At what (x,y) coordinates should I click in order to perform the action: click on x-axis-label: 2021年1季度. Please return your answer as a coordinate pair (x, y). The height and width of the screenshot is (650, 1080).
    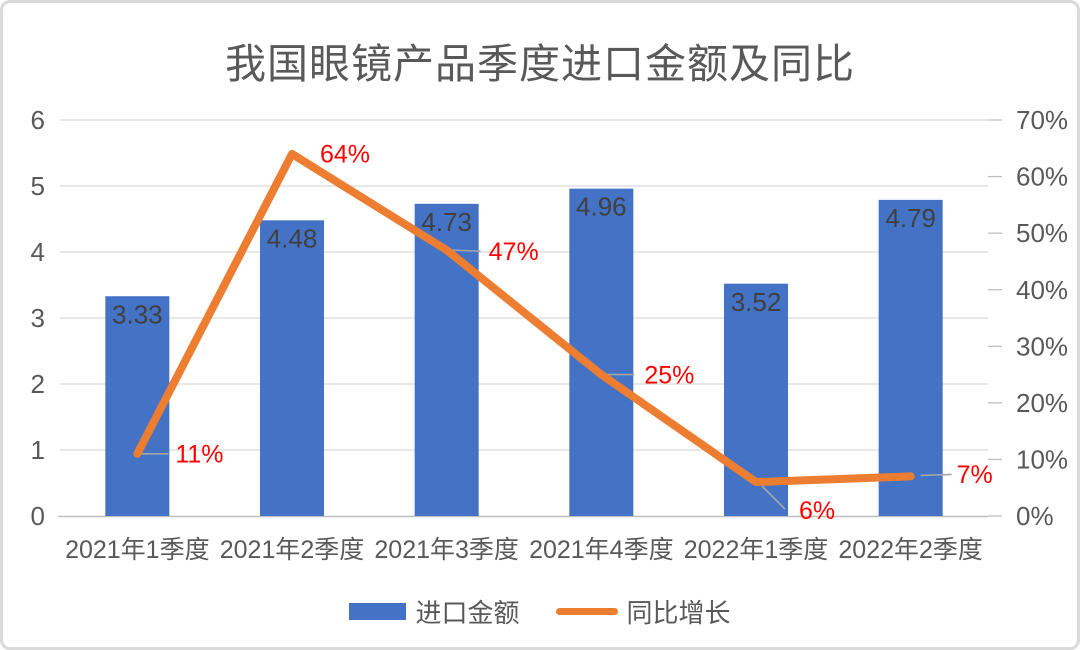
    Looking at the image, I should click on (137, 550).